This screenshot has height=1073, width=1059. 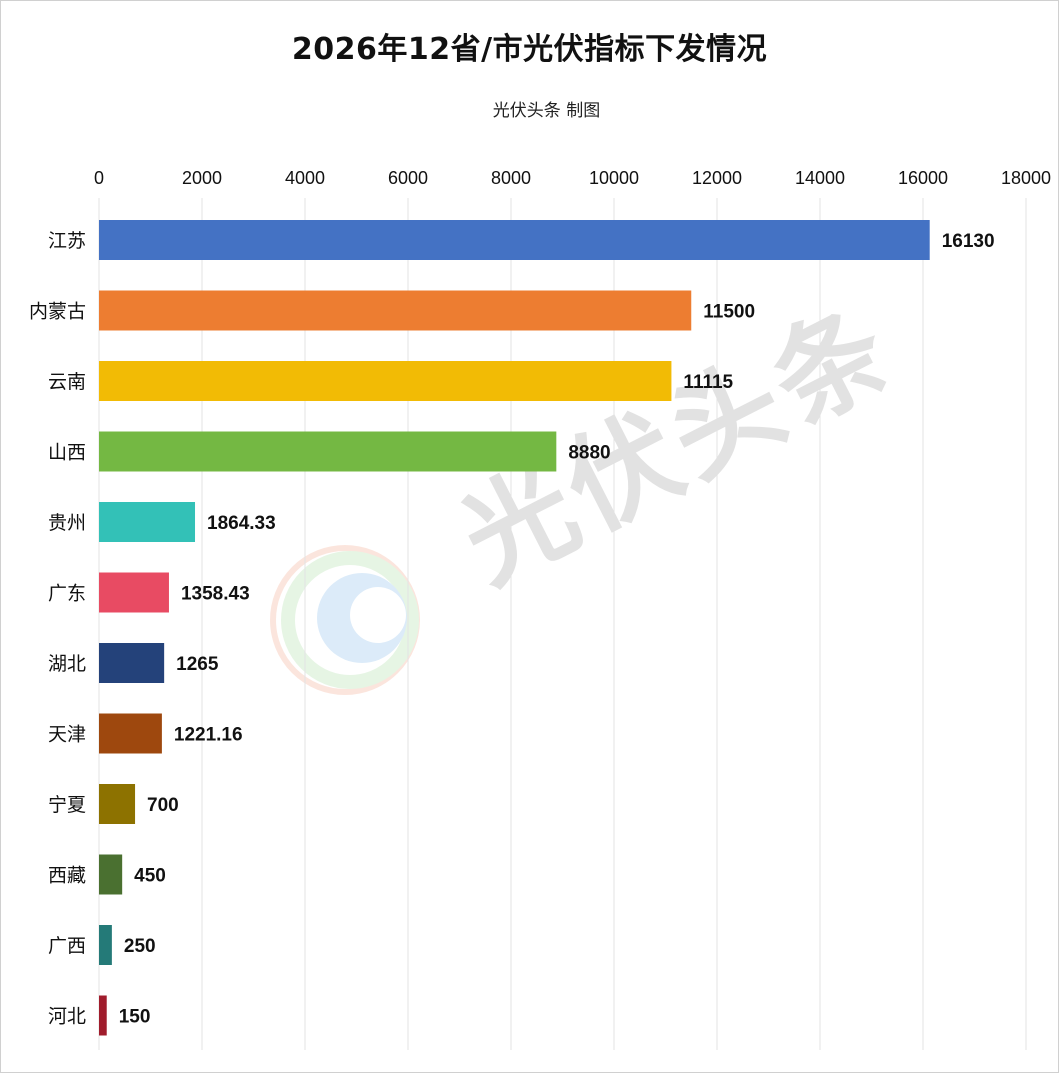 What do you see at coordinates (208, 735) in the screenshot?
I see `value-label: 1221.16` at bounding box center [208, 735].